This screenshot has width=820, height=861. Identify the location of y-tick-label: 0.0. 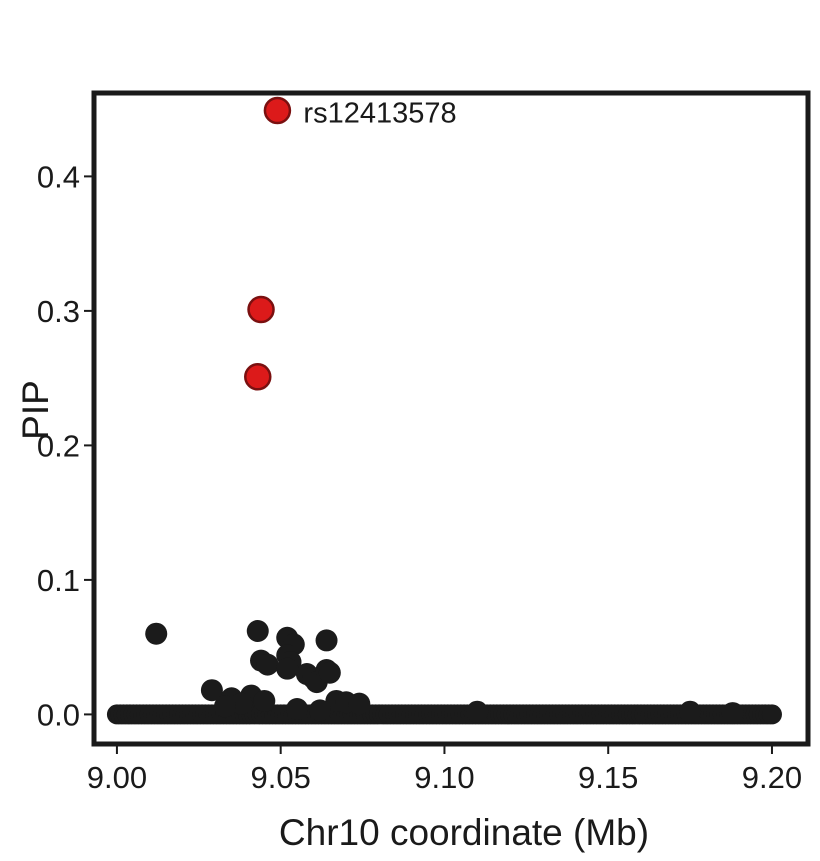
(58, 714).